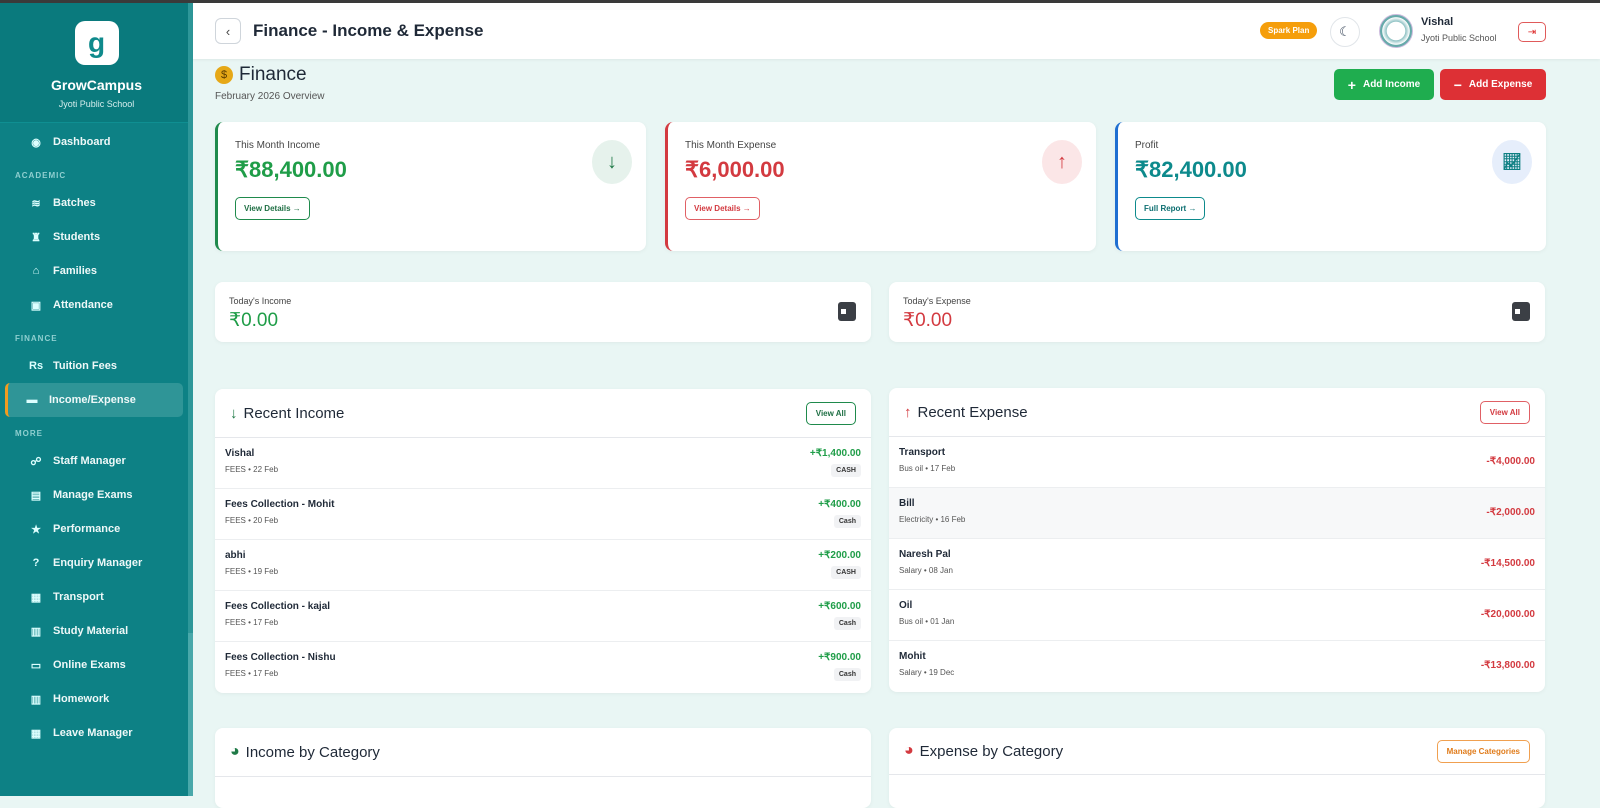  What do you see at coordinates (1507, 563) in the screenshot?
I see `item-amount: -₹14,500.00` at bounding box center [1507, 563].